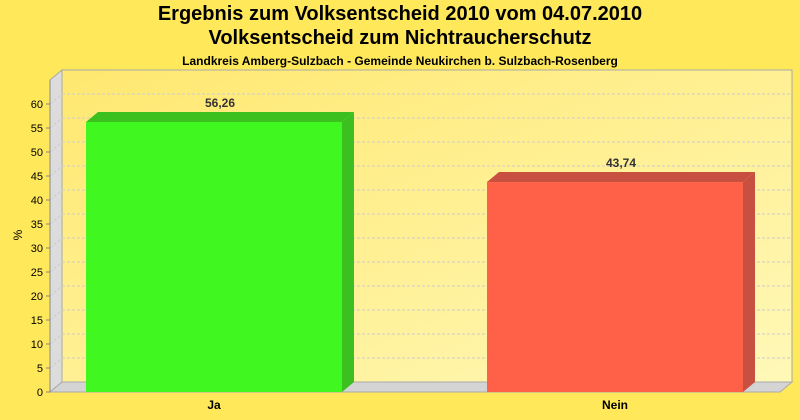 This screenshot has height=420, width=800. What do you see at coordinates (37, 297) in the screenshot?
I see `y-tick-label: 20` at bounding box center [37, 297].